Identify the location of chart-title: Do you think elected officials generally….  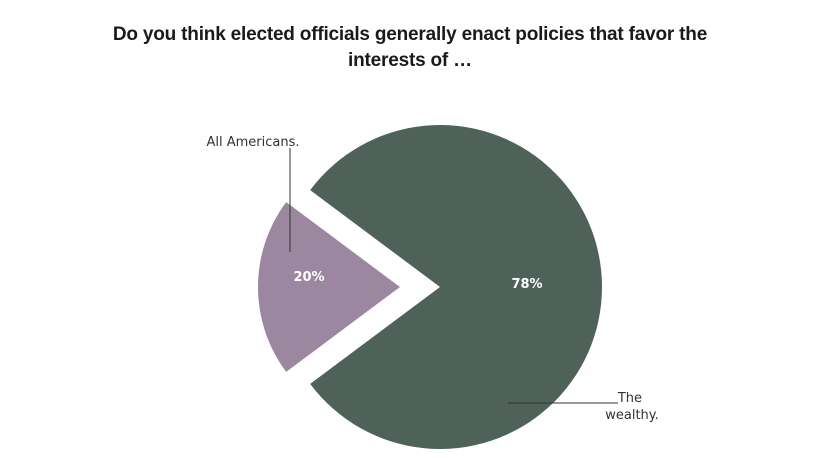
(410, 47).